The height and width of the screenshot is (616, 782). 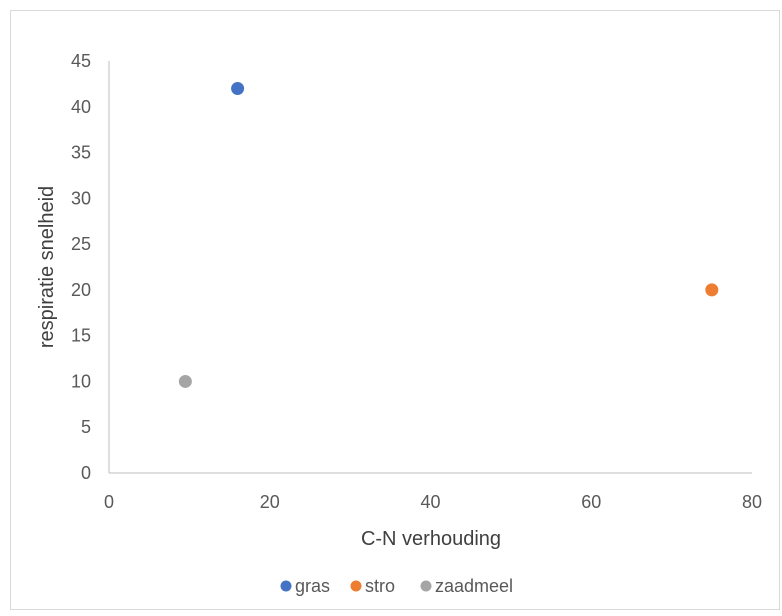 What do you see at coordinates (431, 539) in the screenshot?
I see `x-axis-title: C-N verhouding` at bounding box center [431, 539].